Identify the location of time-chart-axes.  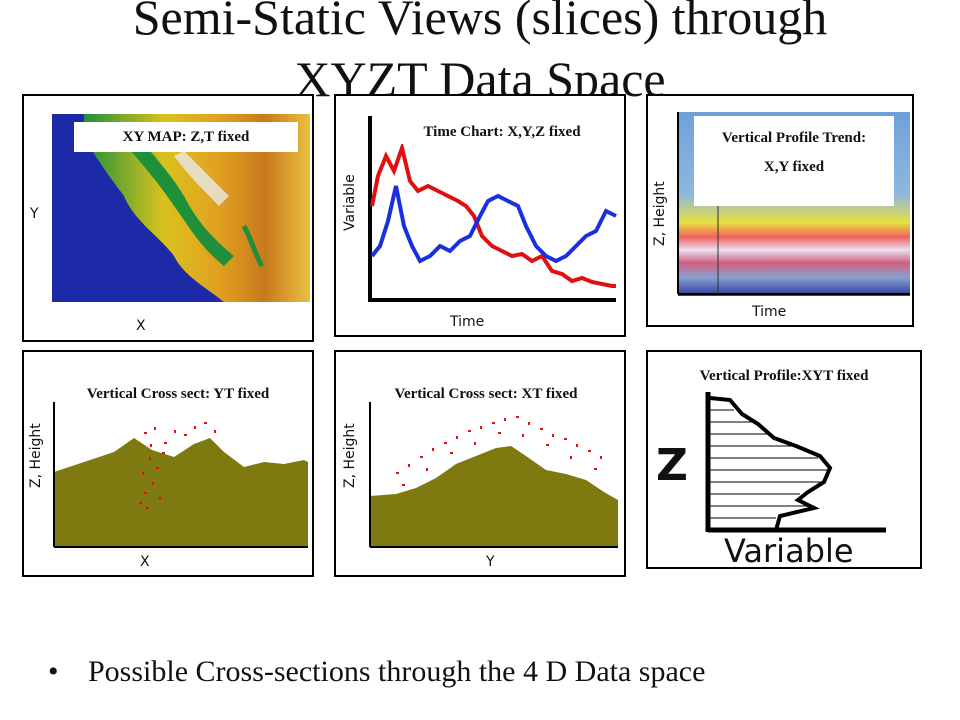
(492, 209).